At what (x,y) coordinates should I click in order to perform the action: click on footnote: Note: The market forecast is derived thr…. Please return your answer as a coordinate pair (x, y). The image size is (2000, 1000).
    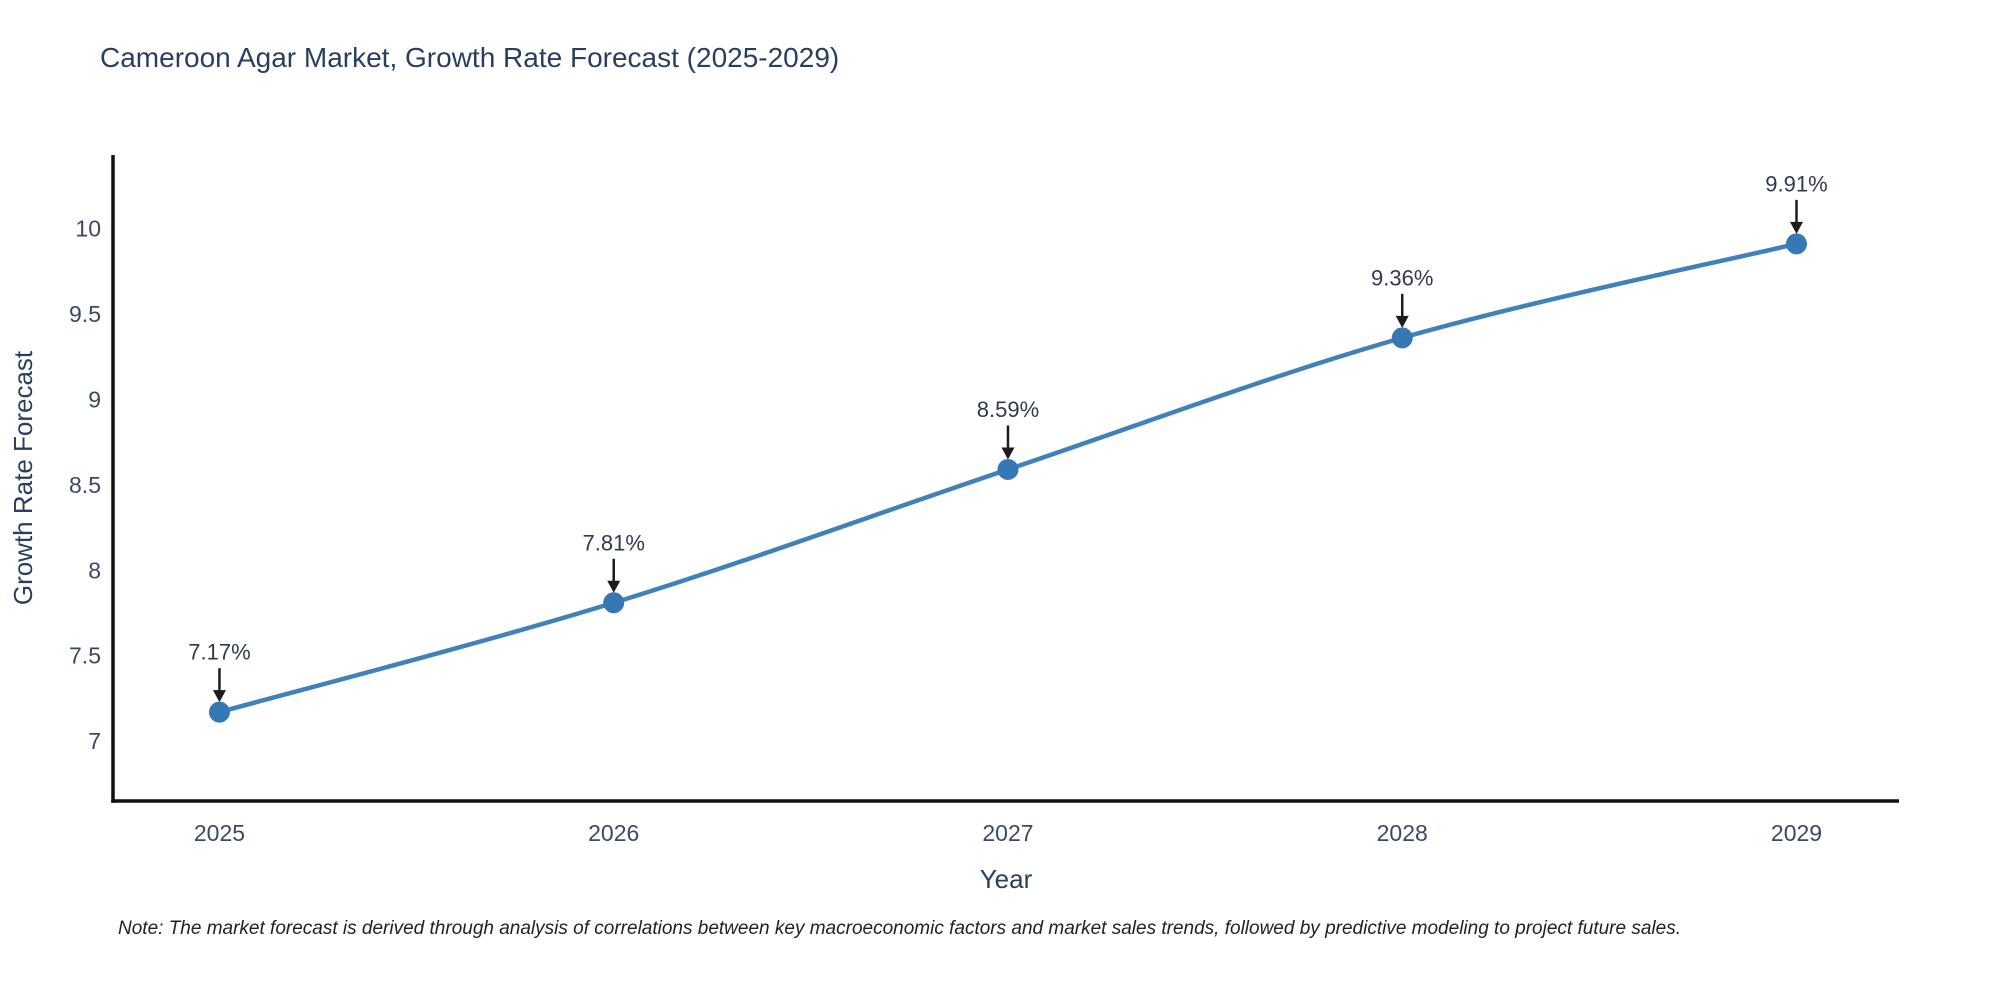
    Looking at the image, I should click on (899, 928).